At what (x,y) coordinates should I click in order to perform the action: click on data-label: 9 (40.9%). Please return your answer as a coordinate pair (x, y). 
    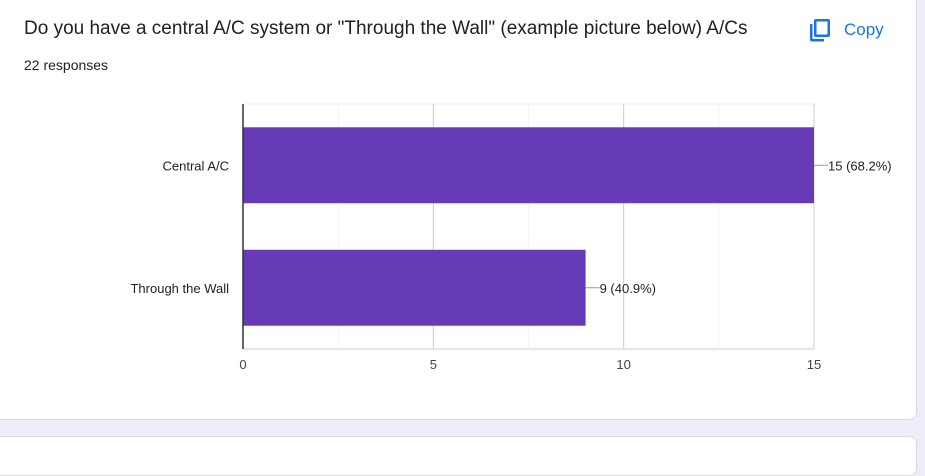
    Looking at the image, I should click on (628, 288).